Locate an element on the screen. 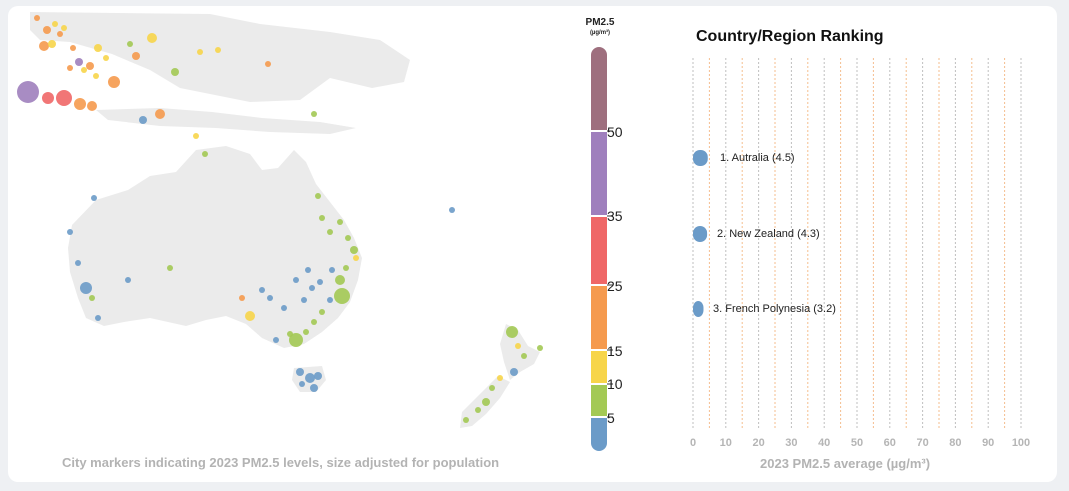 Image resolution: width=1069 pixels, height=491 pixels. x-tick-label-60: 60 is located at coordinates (889, 443).